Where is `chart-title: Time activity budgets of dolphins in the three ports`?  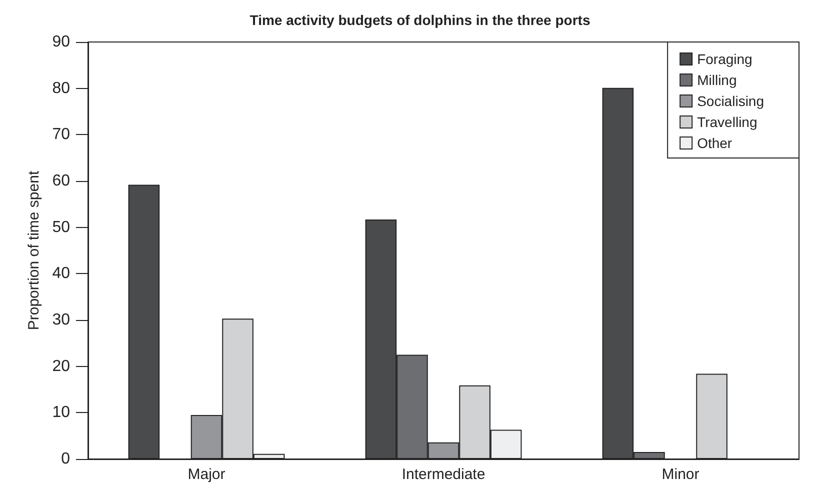 chart-title: Time activity budgets of dolphins in the three ports is located at coordinates (420, 20).